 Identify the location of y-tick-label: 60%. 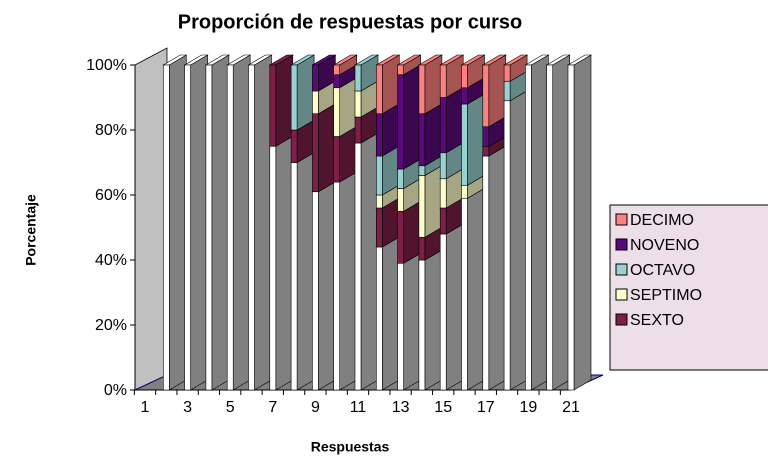
(111, 195).